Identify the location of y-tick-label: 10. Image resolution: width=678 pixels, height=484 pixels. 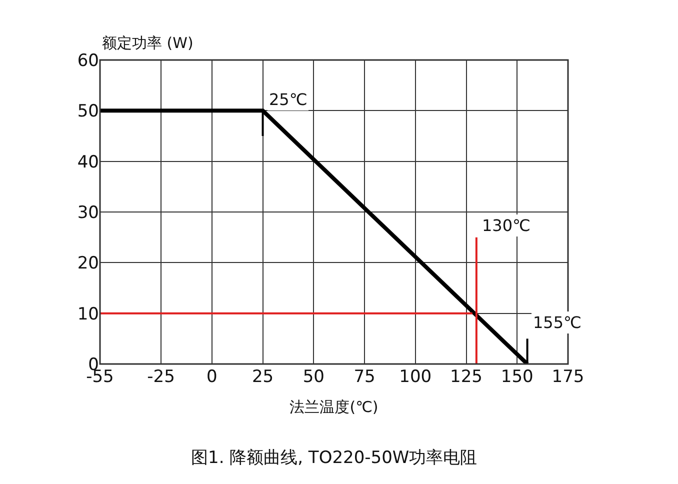
(88, 314).